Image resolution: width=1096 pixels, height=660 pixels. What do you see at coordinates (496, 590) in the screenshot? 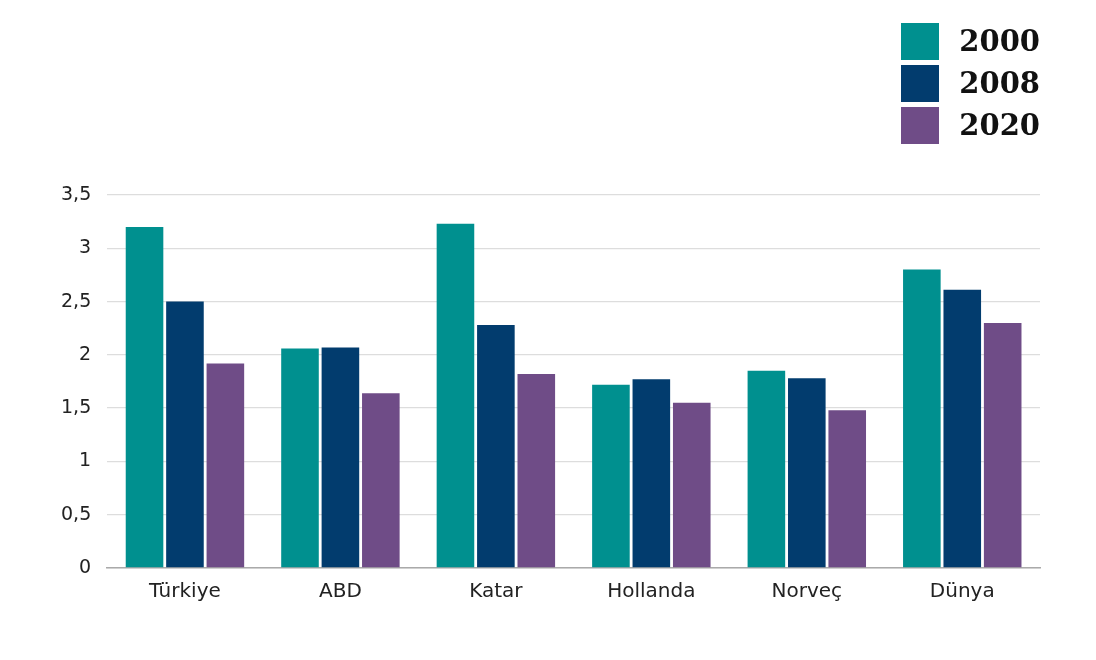
I see `x-tick-label: Katar` at bounding box center [496, 590].